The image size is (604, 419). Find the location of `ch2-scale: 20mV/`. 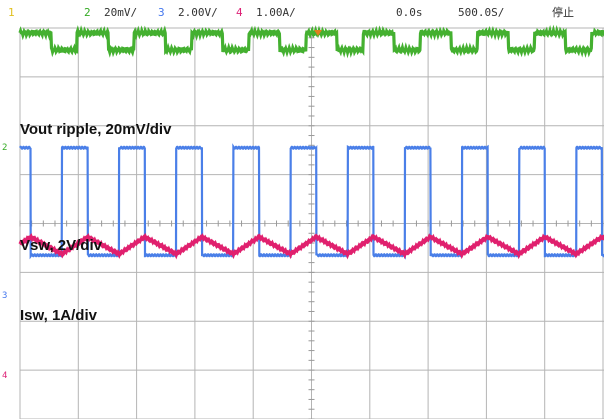

ch2-scale: 20mV/ is located at coordinates (120, 12).